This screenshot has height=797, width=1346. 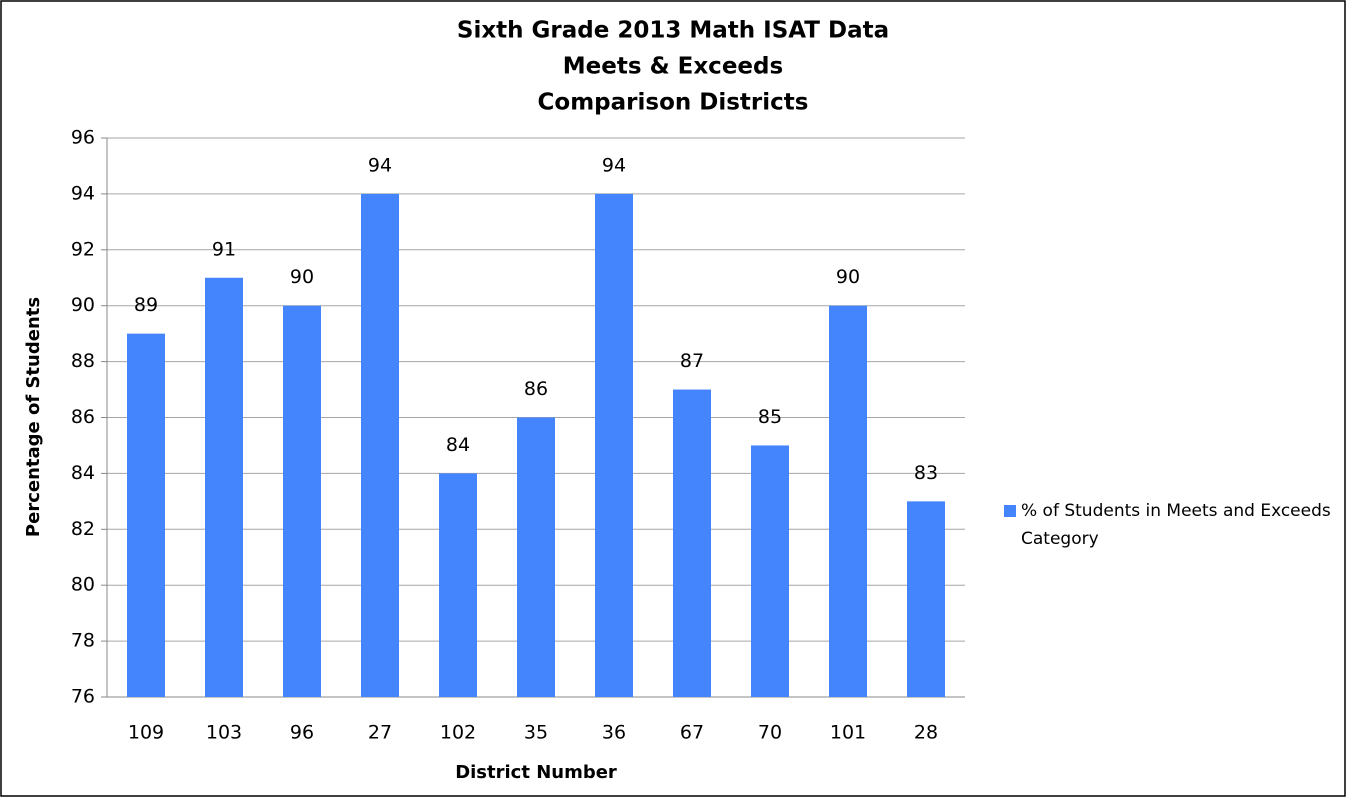 I want to click on x-tick-label: 27, so click(x=380, y=733).